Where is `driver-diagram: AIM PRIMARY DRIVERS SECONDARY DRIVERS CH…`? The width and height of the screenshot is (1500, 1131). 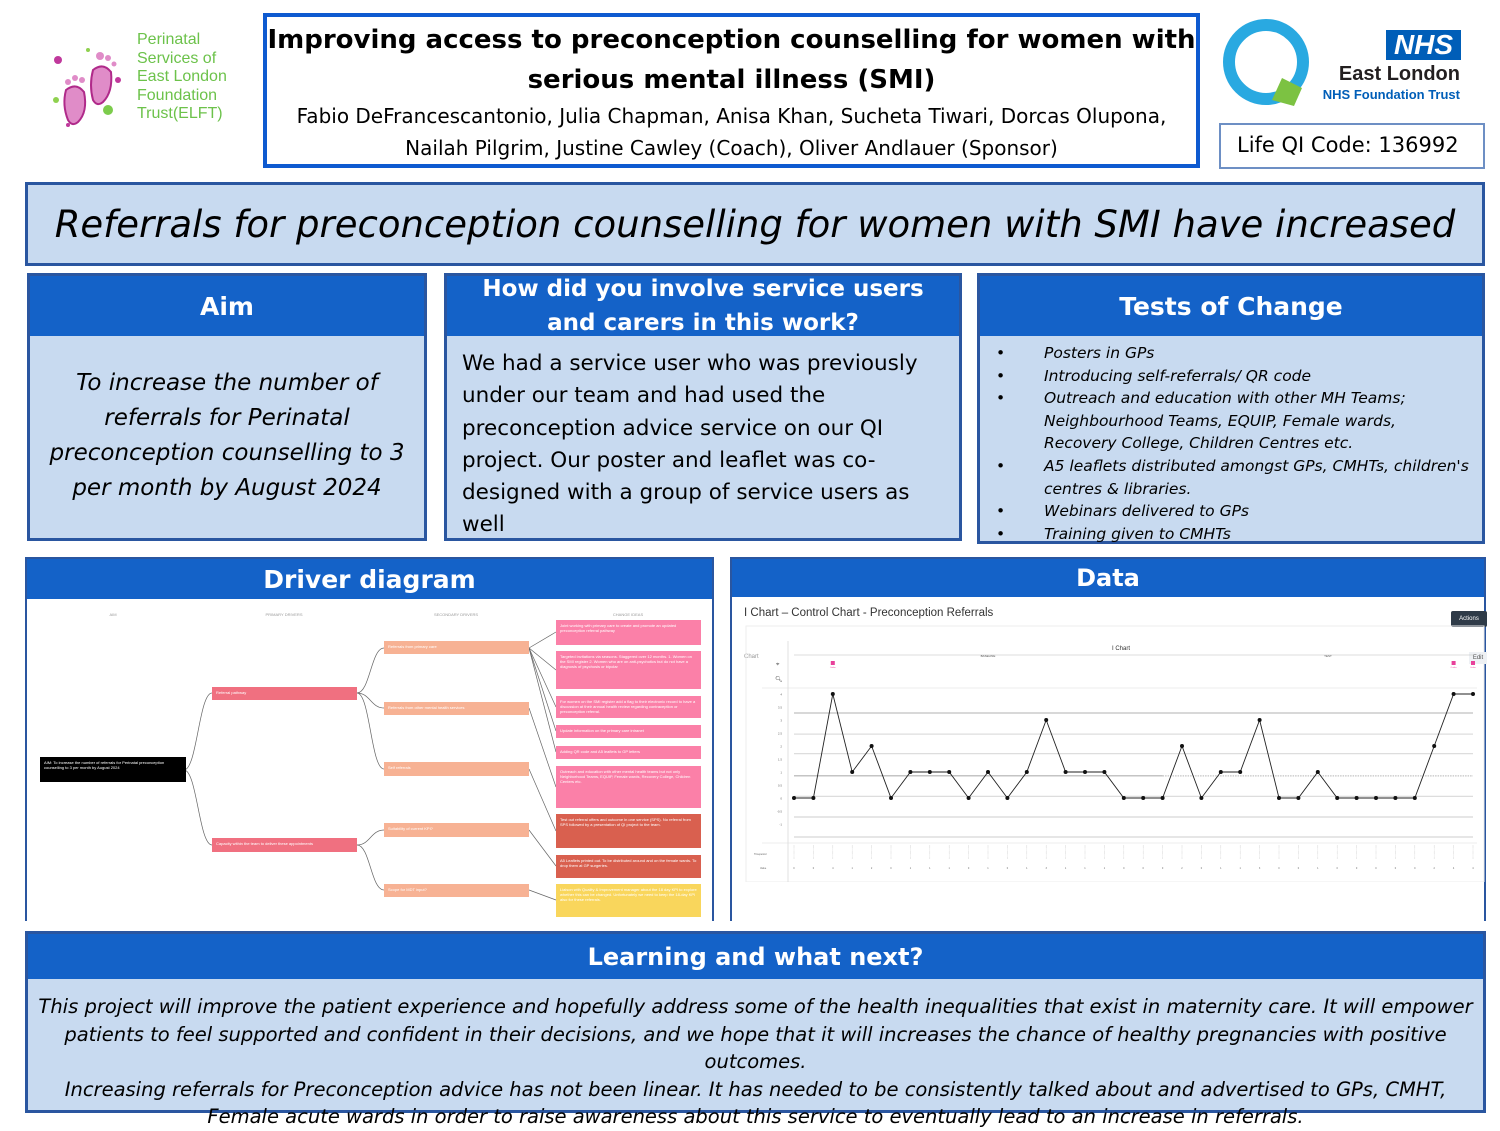
driver-diagram: AIM PRIMARY DRIVERS SECONDARY DRIVERS CH… is located at coordinates (370, 761).